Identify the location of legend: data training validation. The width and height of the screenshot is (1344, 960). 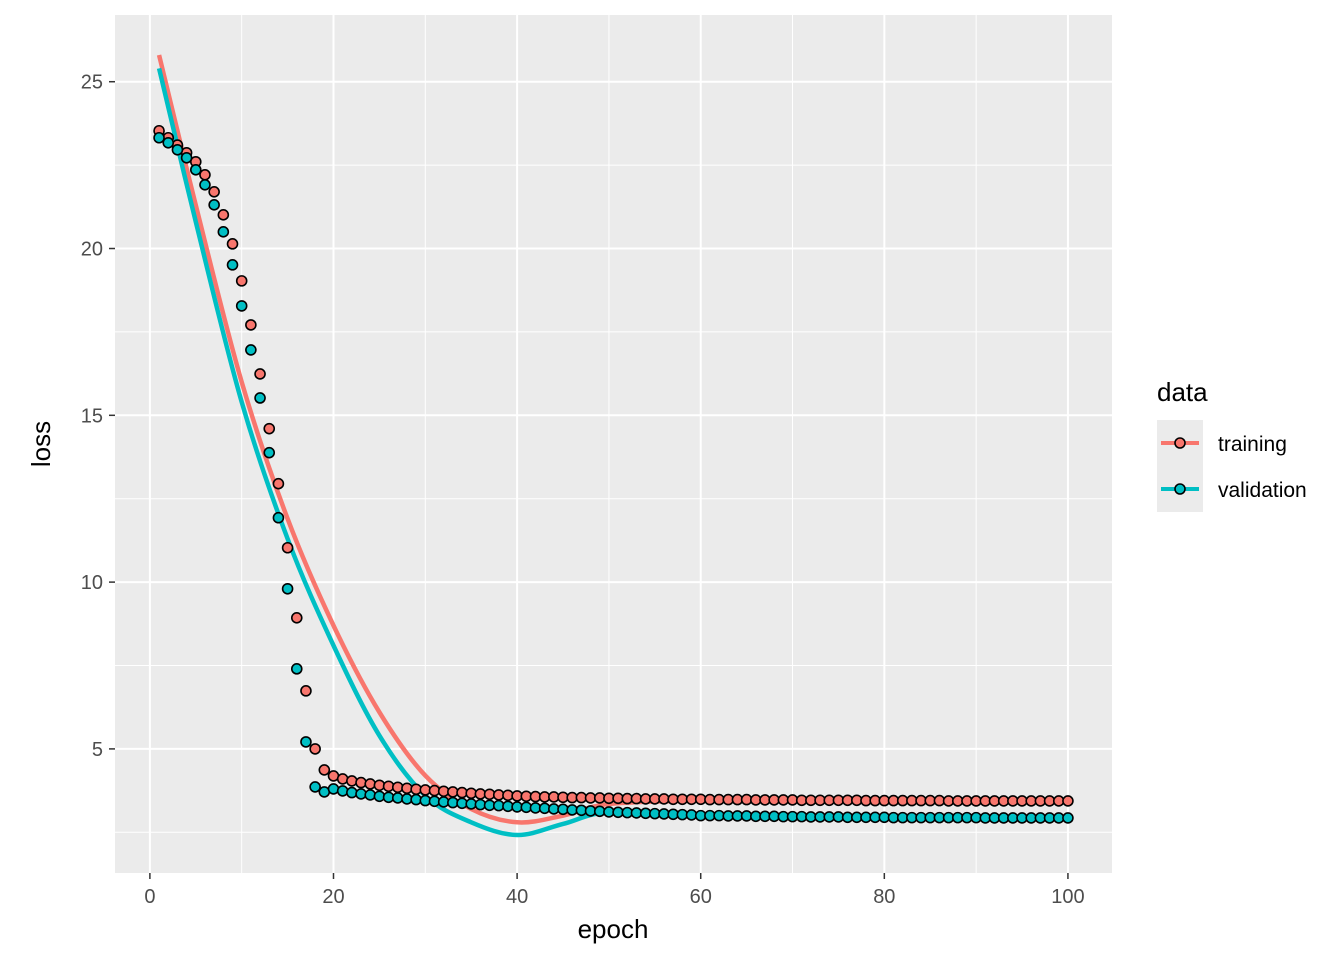
(1232, 444).